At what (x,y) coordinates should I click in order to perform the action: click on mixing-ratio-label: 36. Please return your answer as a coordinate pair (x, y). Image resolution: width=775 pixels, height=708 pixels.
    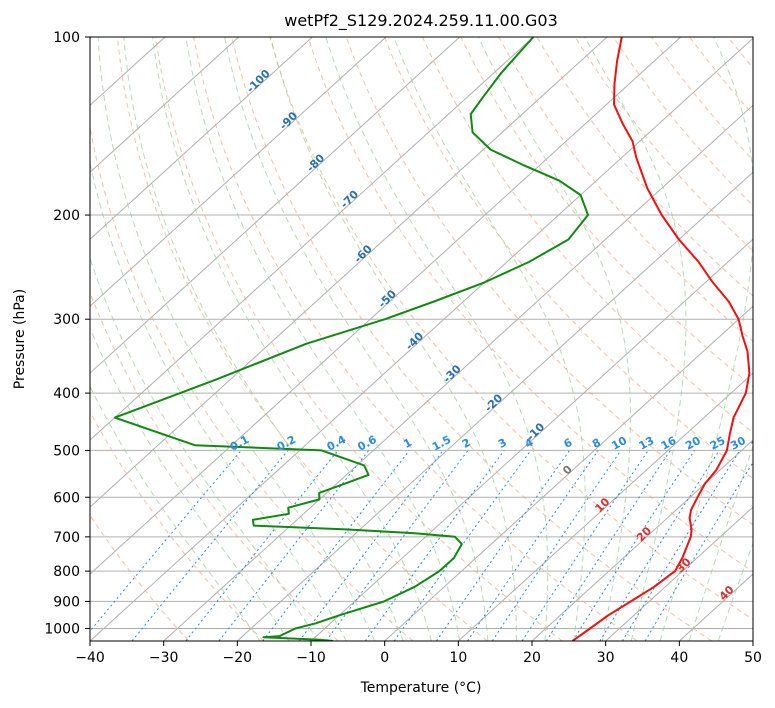
    Looking at the image, I should click on (759, 443).